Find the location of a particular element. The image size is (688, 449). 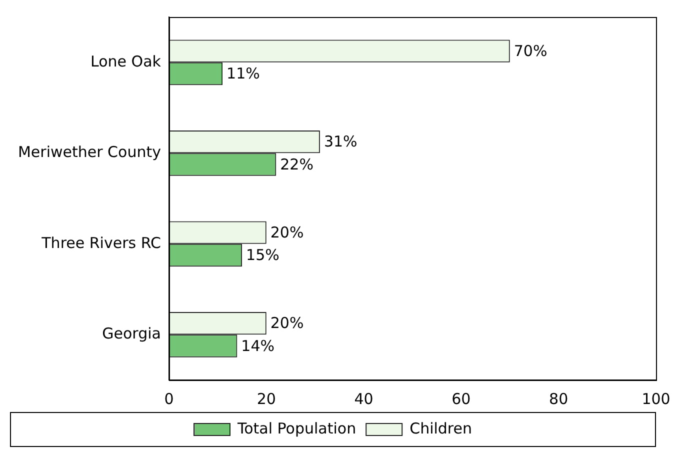

data-label: 15% is located at coordinates (263, 255).